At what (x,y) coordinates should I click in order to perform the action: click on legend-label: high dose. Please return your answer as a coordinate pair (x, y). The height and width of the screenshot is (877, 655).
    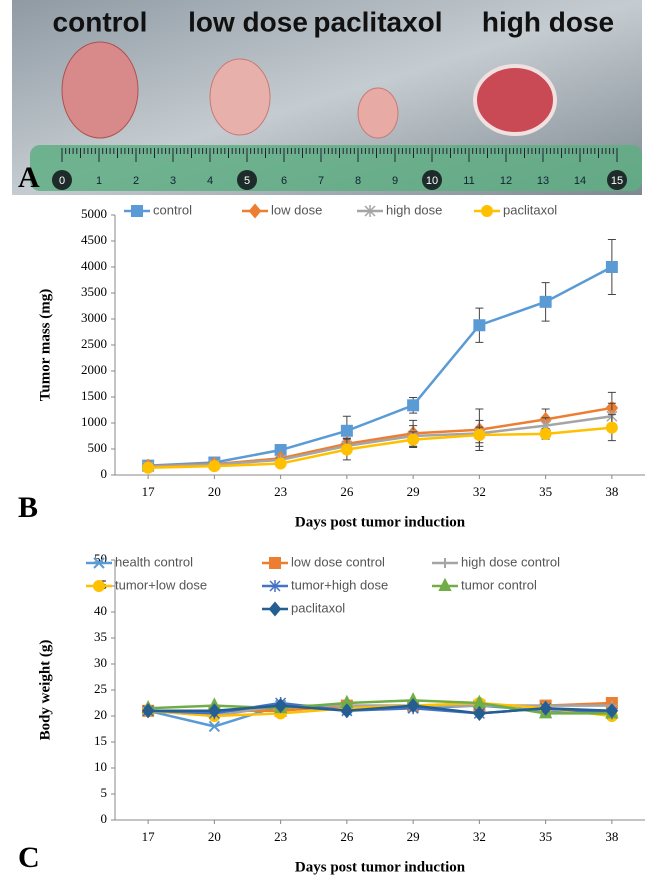
    Looking at the image, I should click on (414, 209).